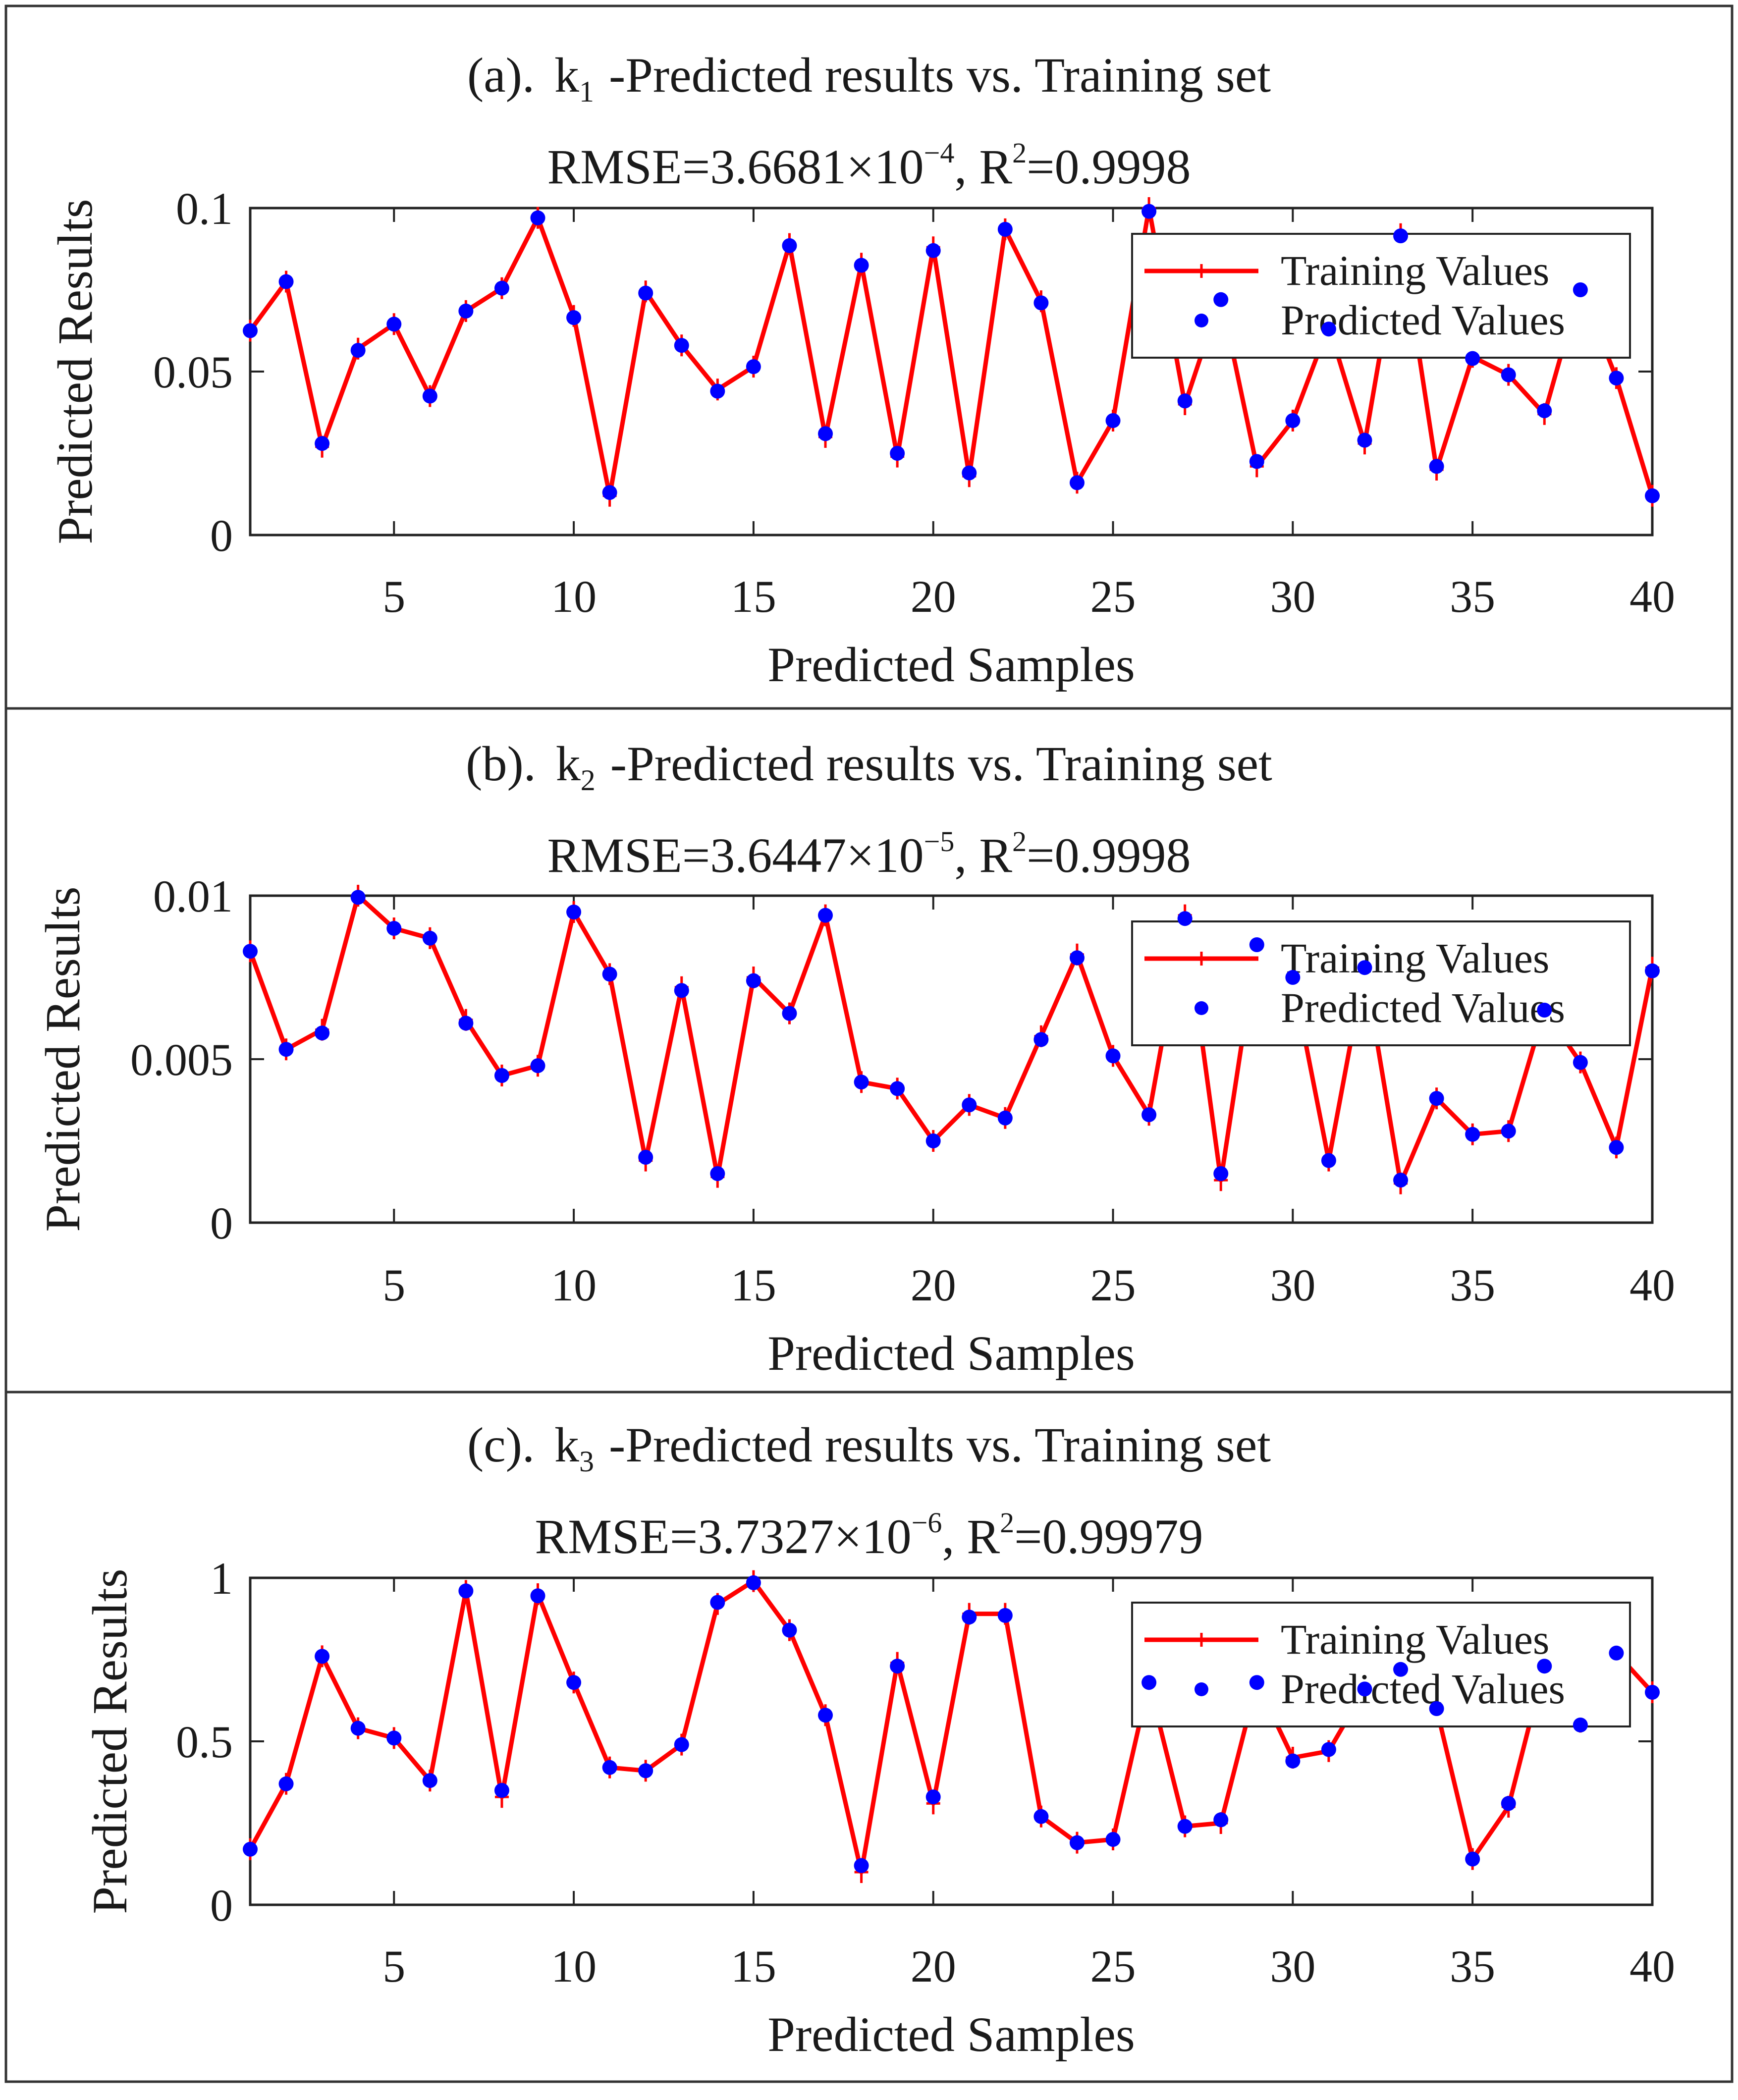 This screenshot has width=1738, height=2100. I want to click on r2-value: =0.9998, so click(1109, 167).